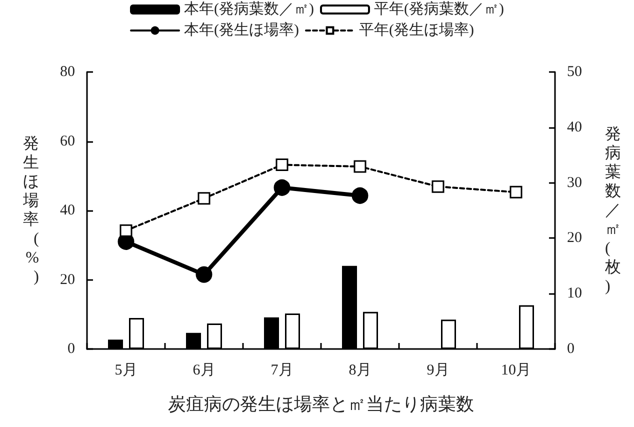 Image resolution: width=634 pixels, height=427 pixels. Describe the element at coordinates (574, 127) in the screenshot. I see `y2-tick-label: 40` at that location.